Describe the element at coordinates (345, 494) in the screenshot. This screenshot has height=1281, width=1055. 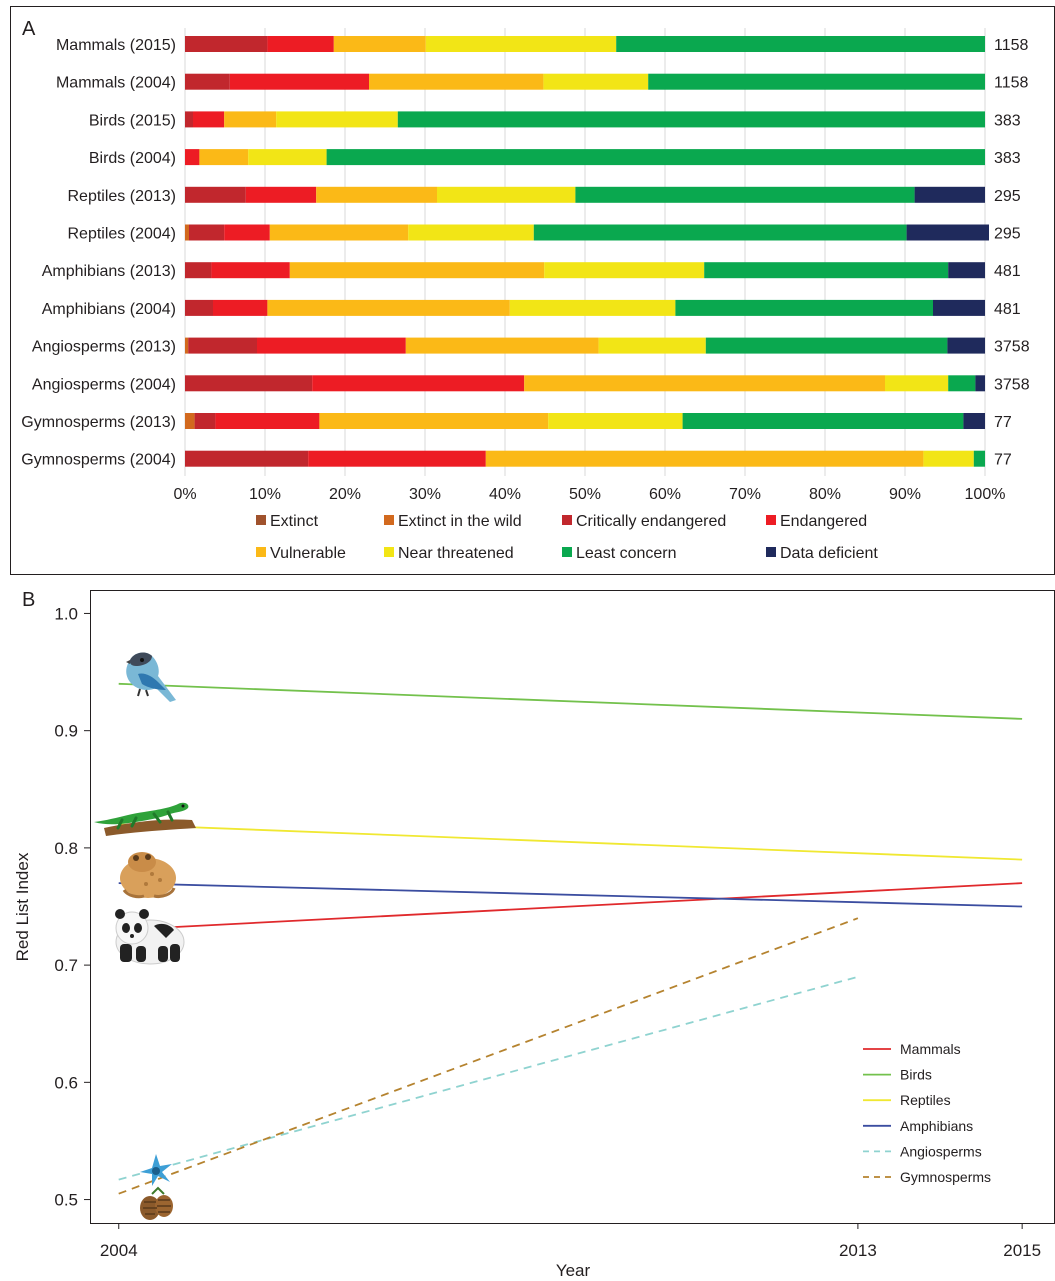
I see `x-tick-label: 20%` at that location.